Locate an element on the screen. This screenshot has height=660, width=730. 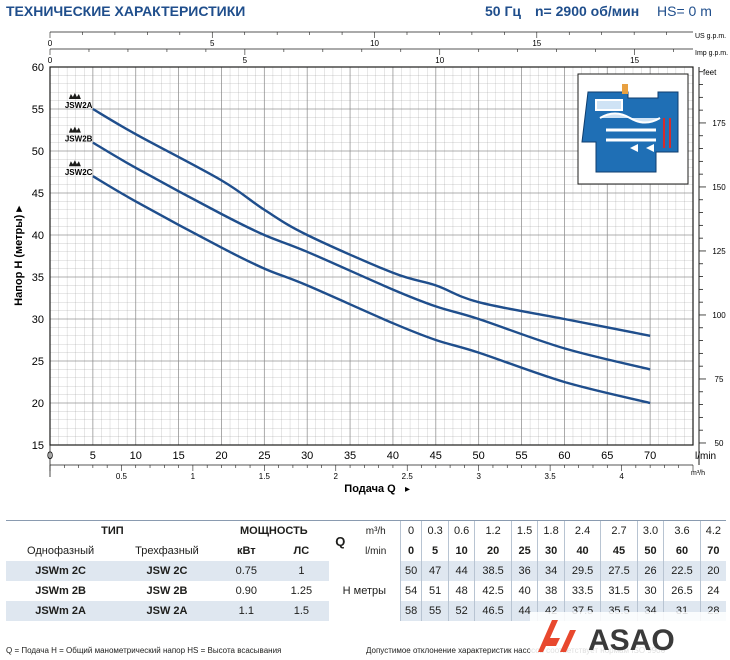
frequency-label: 50 Гц is located at coordinates (503, 11).